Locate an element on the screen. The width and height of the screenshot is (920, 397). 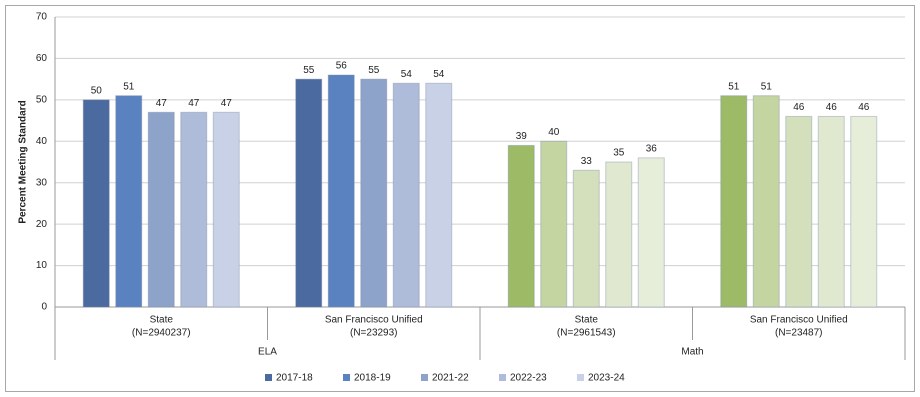
data-label: 40 is located at coordinates (554, 132).